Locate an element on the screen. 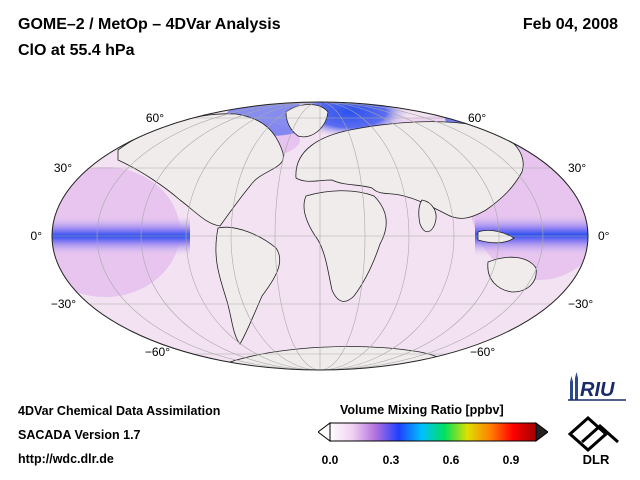  lat-label-left: 60° is located at coordinates (155, 118).